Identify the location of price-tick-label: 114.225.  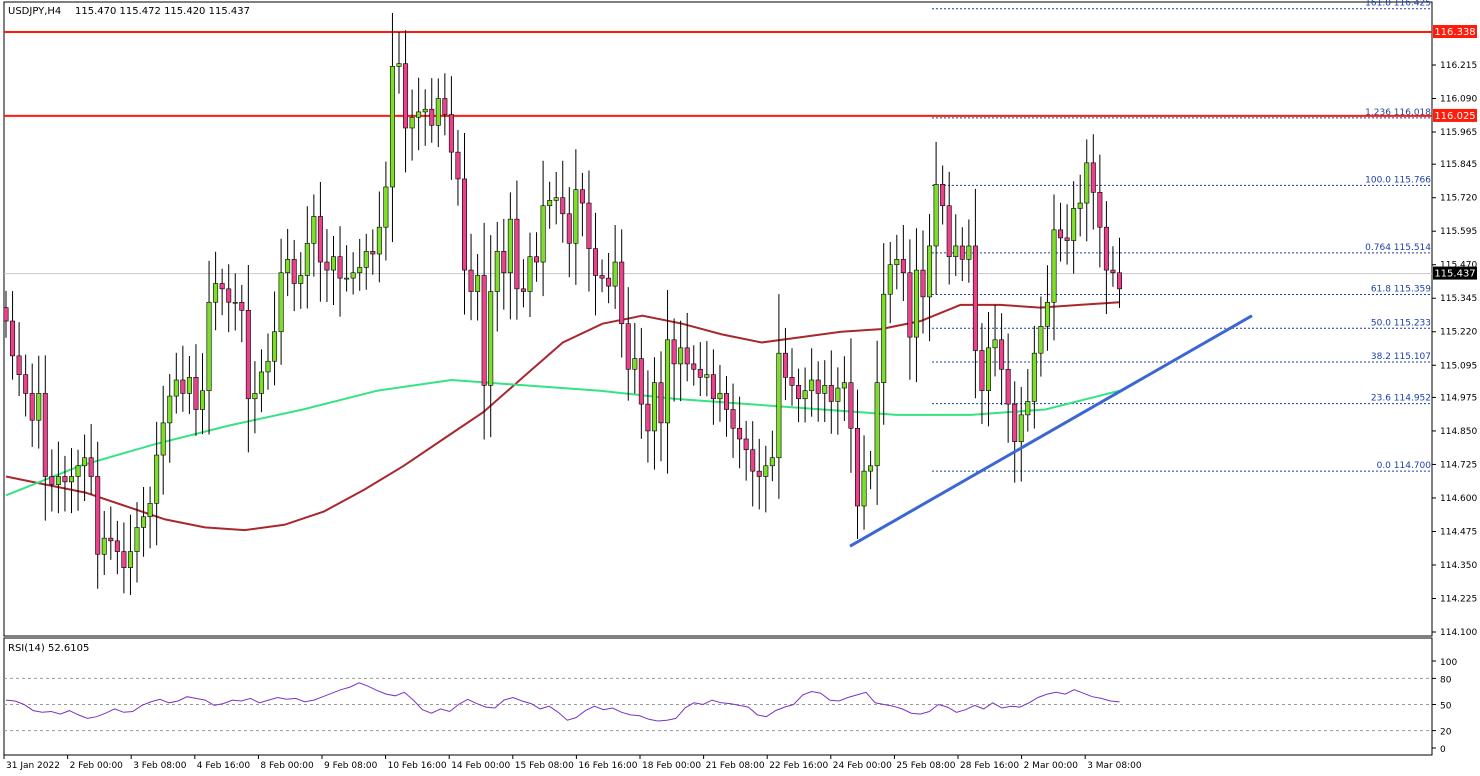
(1458, 599).